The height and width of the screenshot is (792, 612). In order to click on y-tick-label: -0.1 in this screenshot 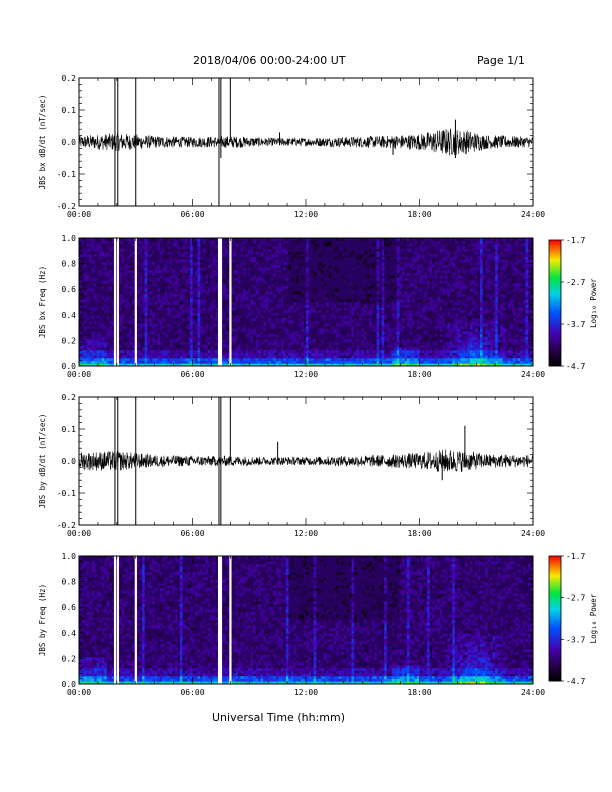, I will do `click(66, 174)`.